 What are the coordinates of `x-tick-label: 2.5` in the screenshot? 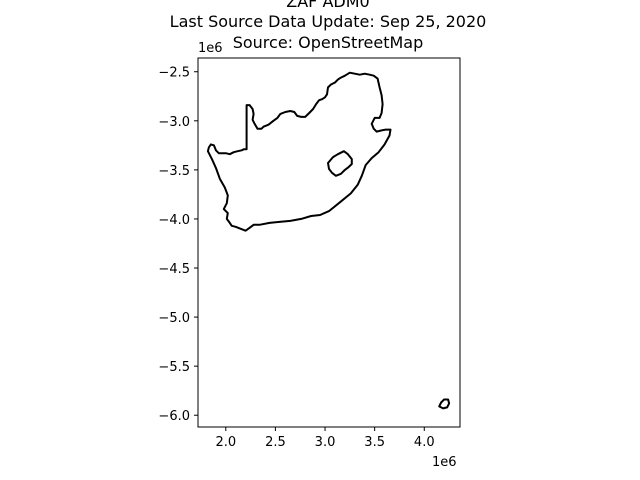 It's located at (275, 442).